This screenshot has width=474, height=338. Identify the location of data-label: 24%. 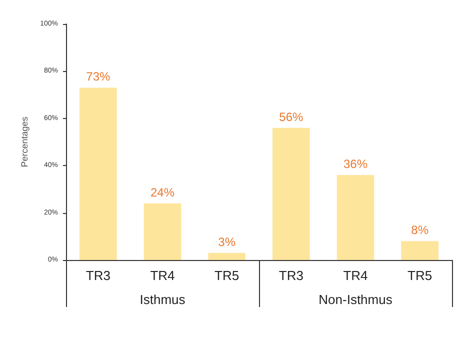
(162, 192).